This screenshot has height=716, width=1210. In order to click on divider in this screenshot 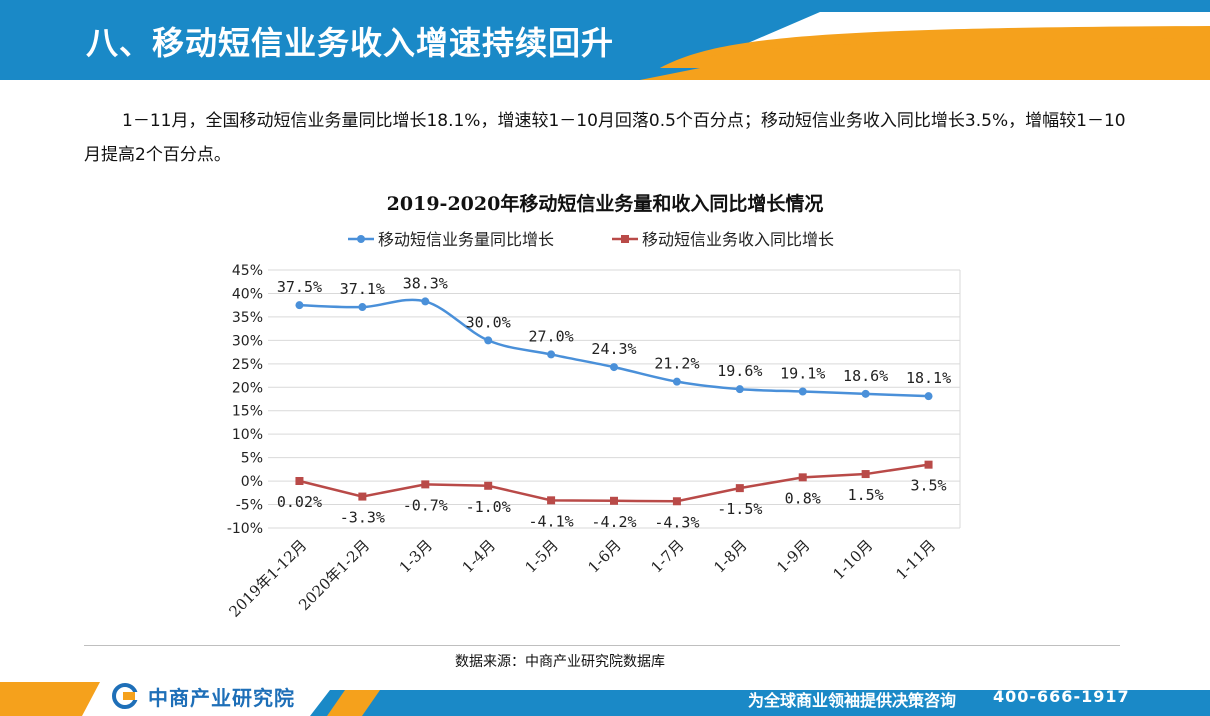, I will do `click(602, 645)`.